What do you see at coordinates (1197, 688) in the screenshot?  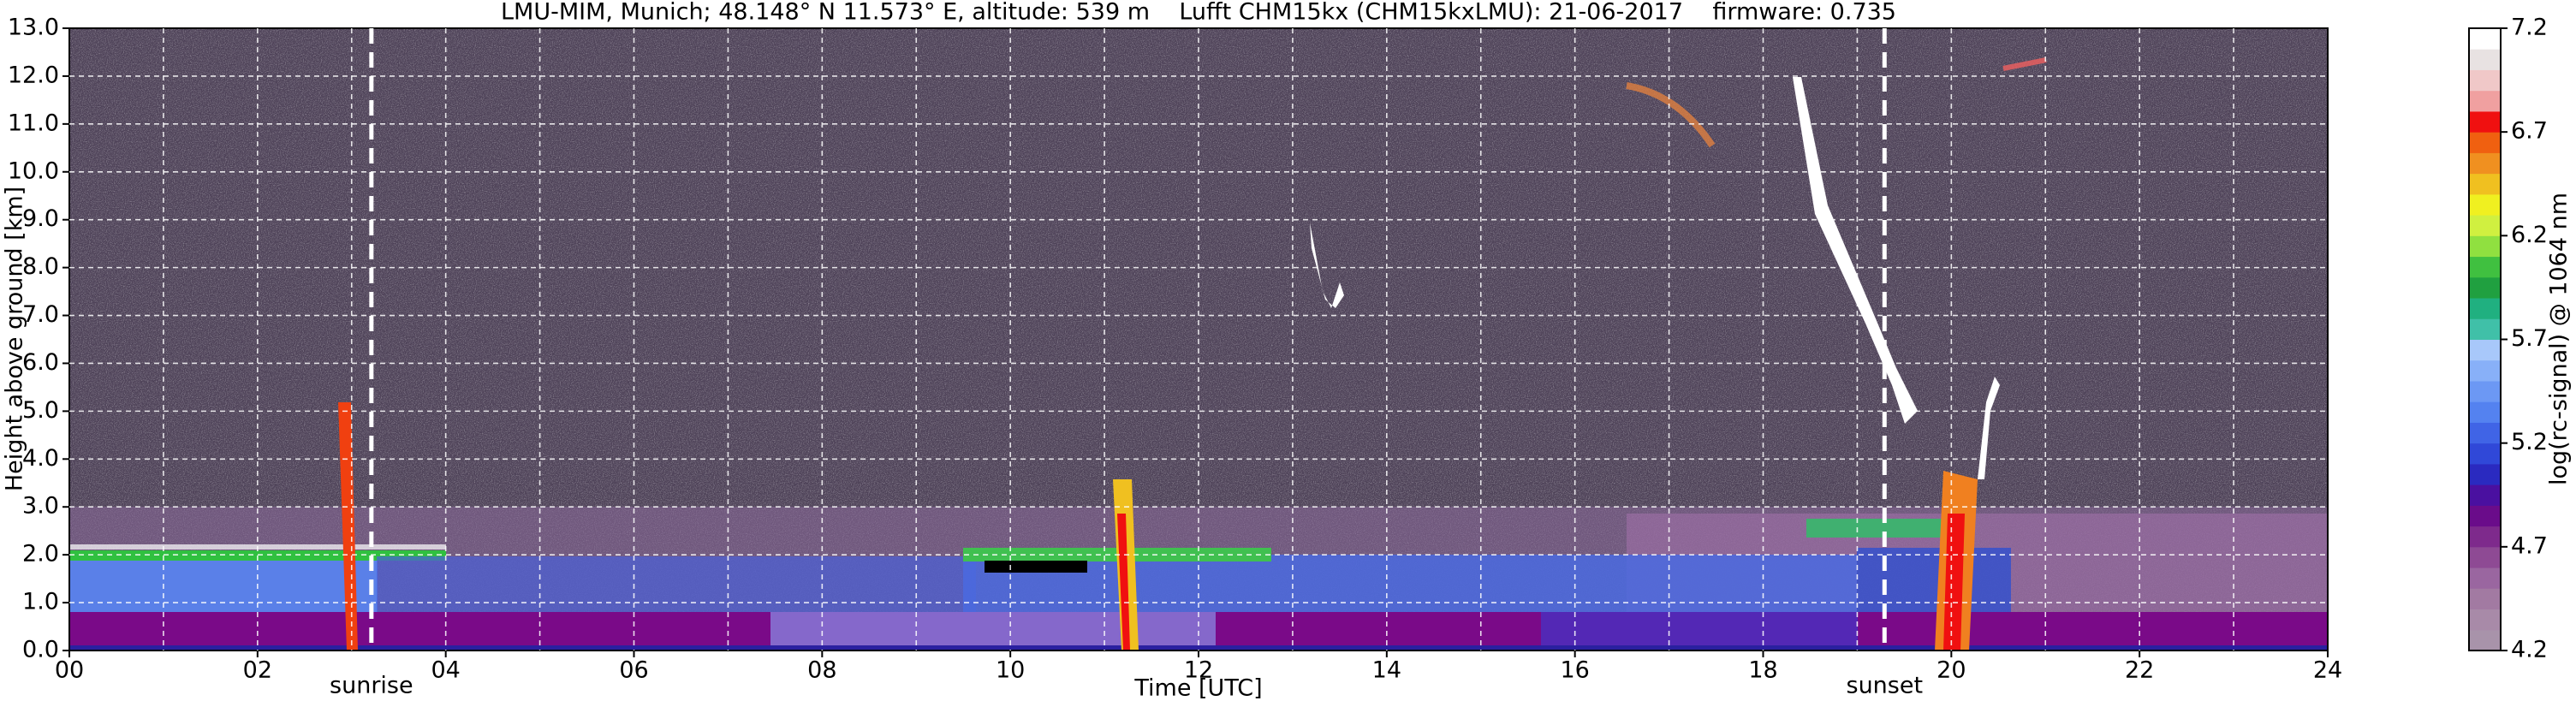 I see `x-axis-label: Time [UTC]` at bounding box center [1197, 688].